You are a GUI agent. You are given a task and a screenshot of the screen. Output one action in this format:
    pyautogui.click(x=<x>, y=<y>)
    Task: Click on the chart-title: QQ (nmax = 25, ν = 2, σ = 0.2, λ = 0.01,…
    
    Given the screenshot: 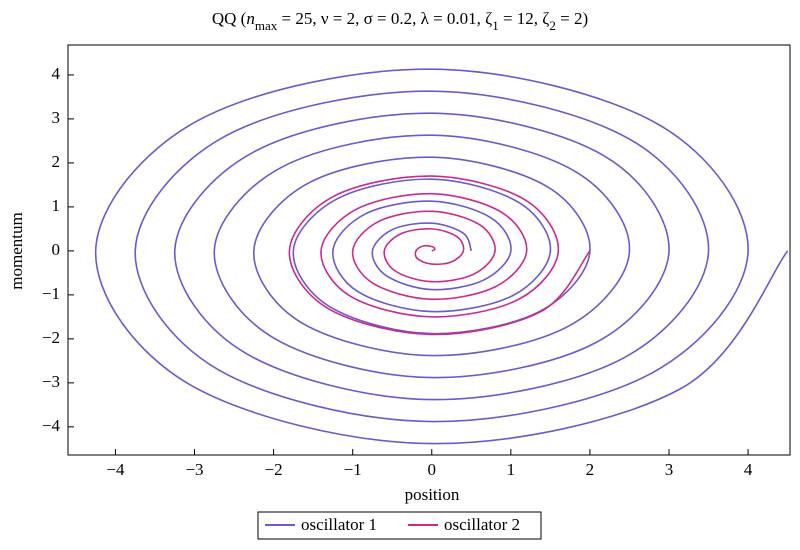 What is the action you would take?
    pyautogui.click(x=400, y=21)
    